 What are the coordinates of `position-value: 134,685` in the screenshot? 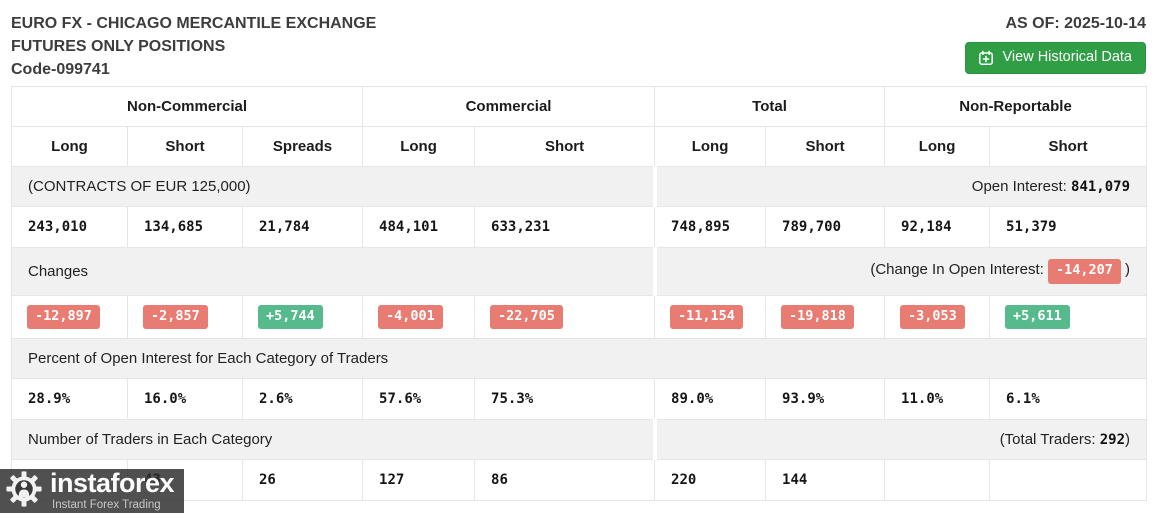 It's located at (185, 227).